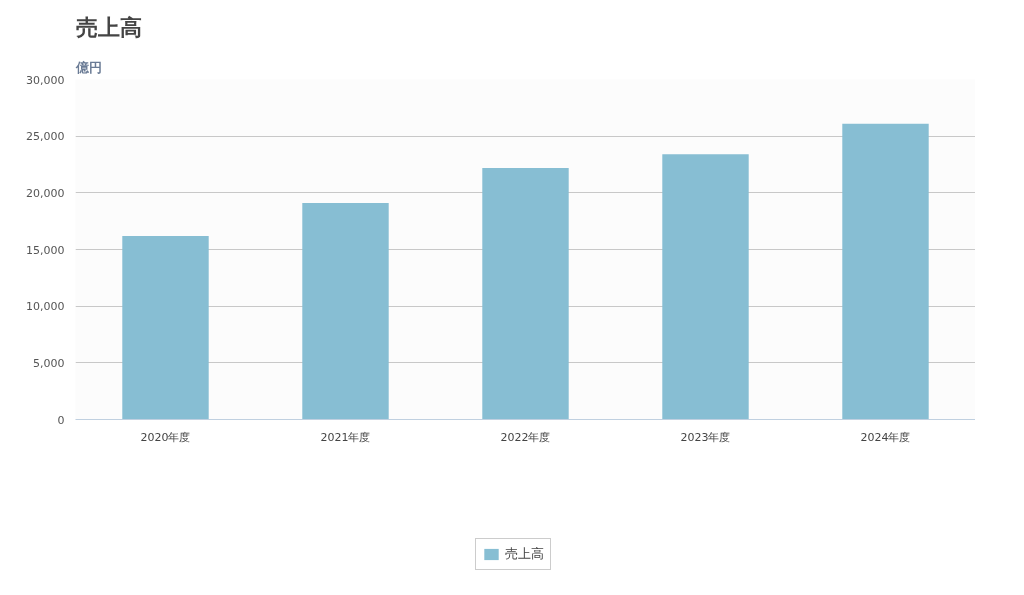 The width and height of the screenshot is (1024, 595). Describe the element at coordinates (108, 27) in the screenshot. I see `chart-title: 売上高` at that location.